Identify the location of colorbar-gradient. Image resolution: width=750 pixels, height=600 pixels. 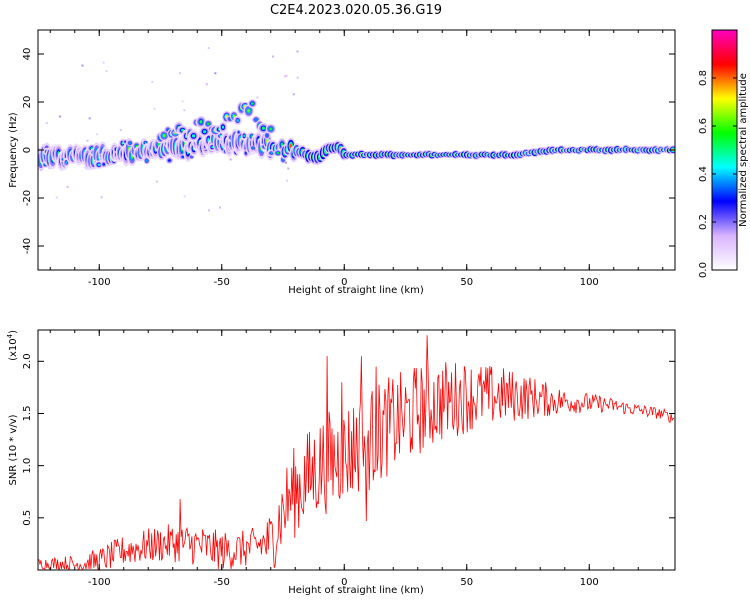
(724, 150).